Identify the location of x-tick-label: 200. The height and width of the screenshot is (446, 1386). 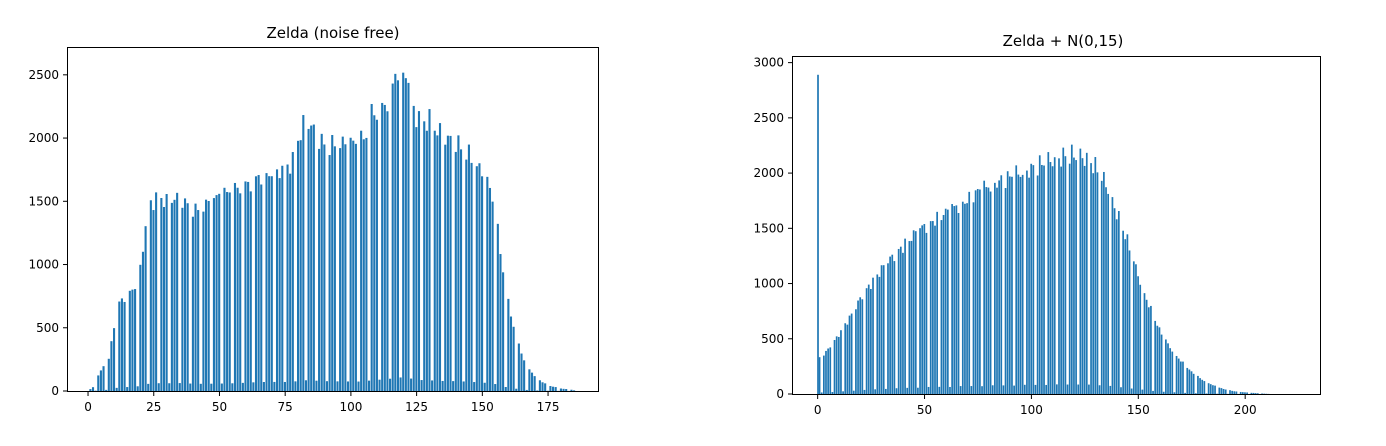
(1245, 410).